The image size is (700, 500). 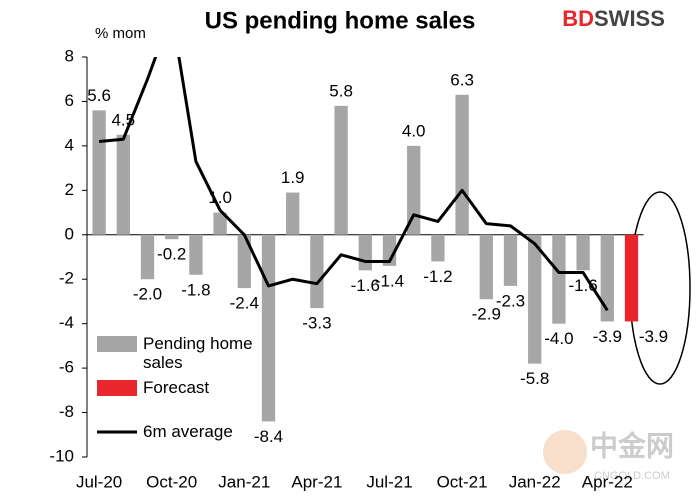 What do you see at coordinates (565, 452) in the screenshot?
I see `watermark-icon` at bounding box center [565, 452].